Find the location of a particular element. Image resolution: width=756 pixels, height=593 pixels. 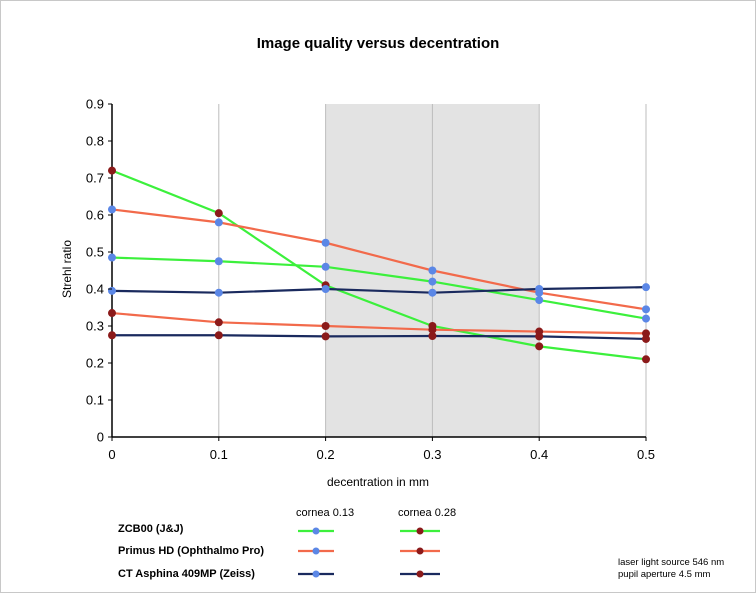

y-tick-label: 0.7 is located at coordinates (95, 178).